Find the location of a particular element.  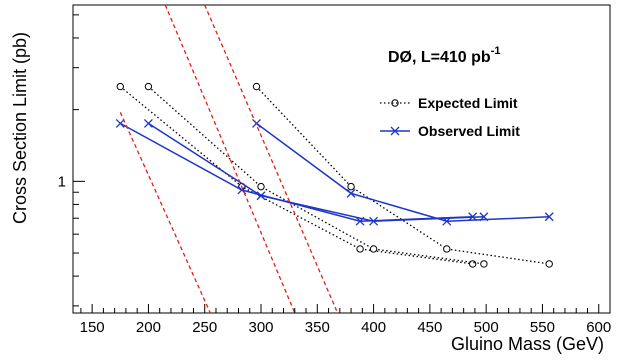

y-axis-title: Cross Section Limit (pb) is located at coordinates (20, 128).